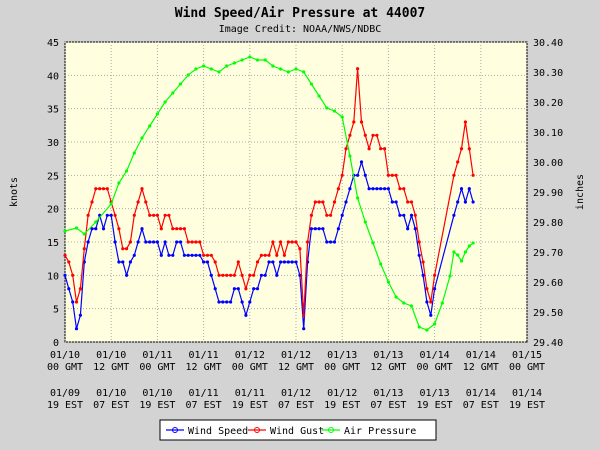 This screenshot has height=450, width=600. I want to click on legend-label: Wind Gust, so click(297, 431).